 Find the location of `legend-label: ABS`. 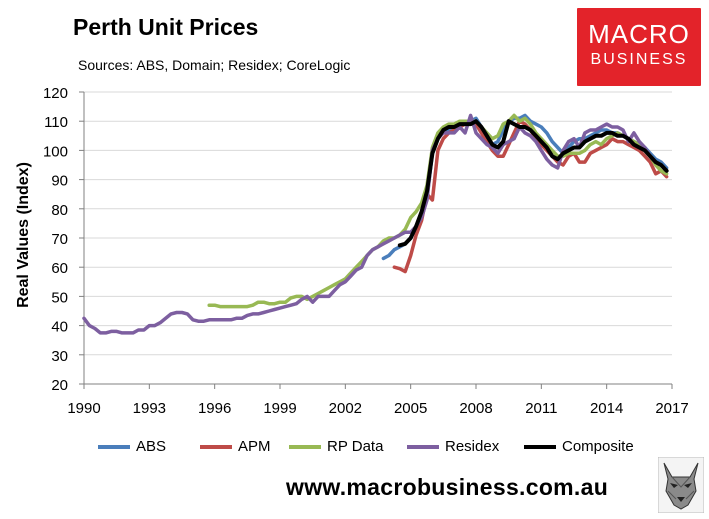

legend-label: ABS is located at coordinates (151, 446).